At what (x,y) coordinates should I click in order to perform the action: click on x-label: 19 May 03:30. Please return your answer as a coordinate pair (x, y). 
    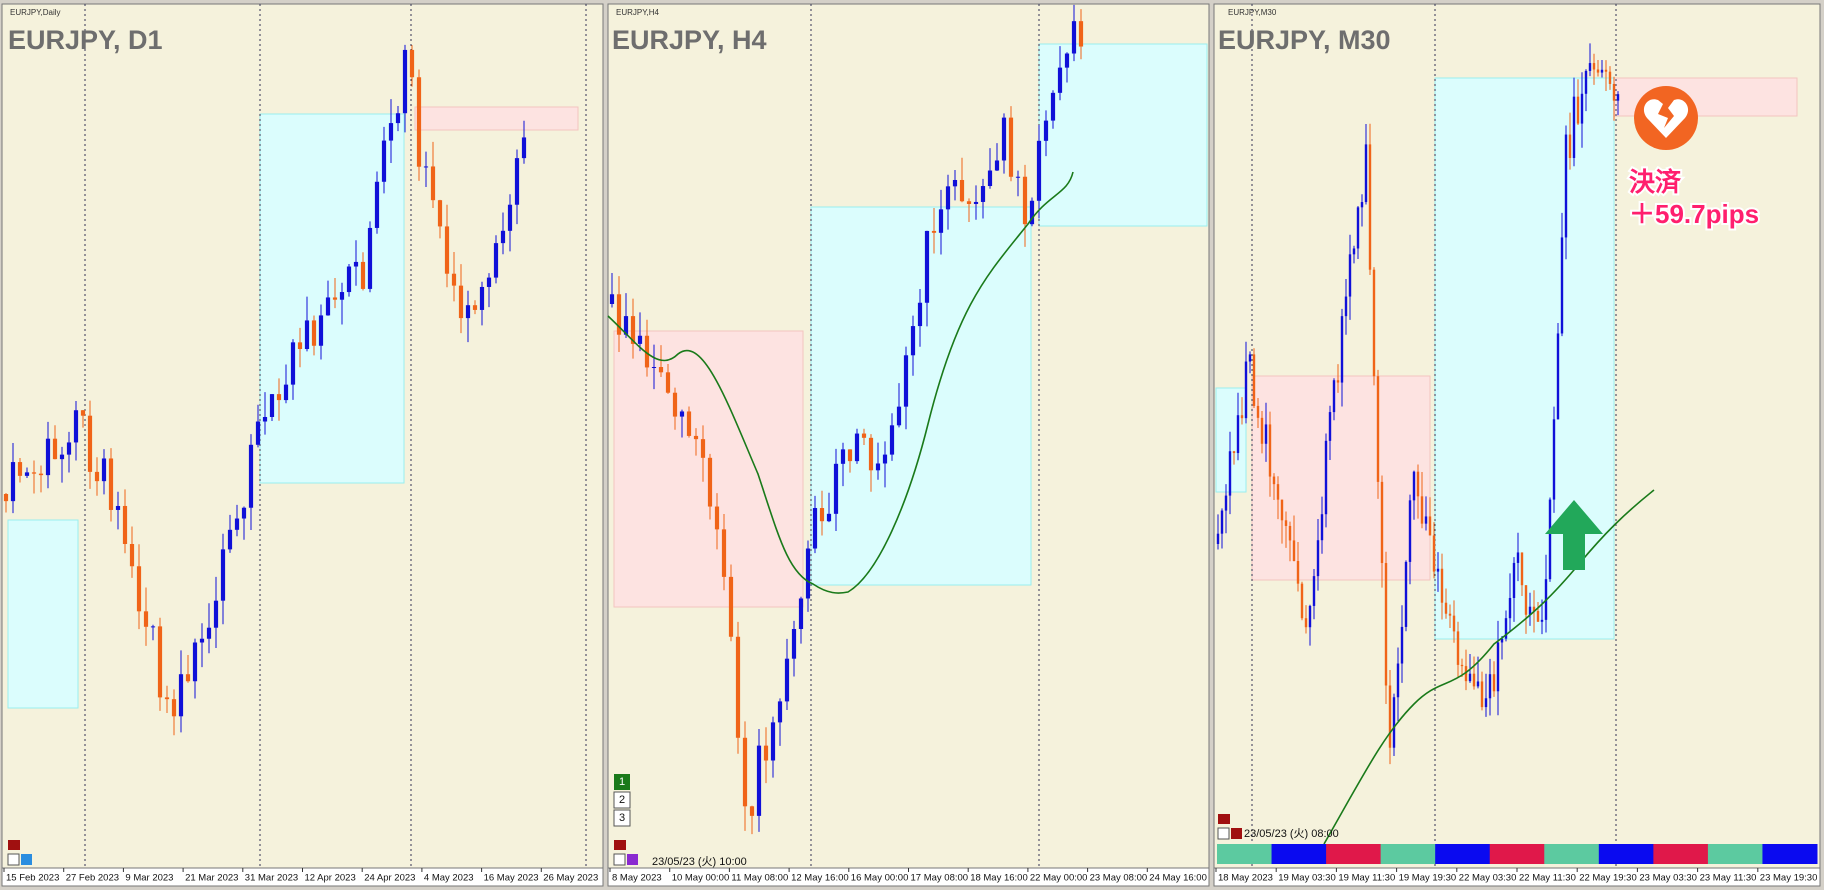
    Looking at the image, I should click on (1307, 878).